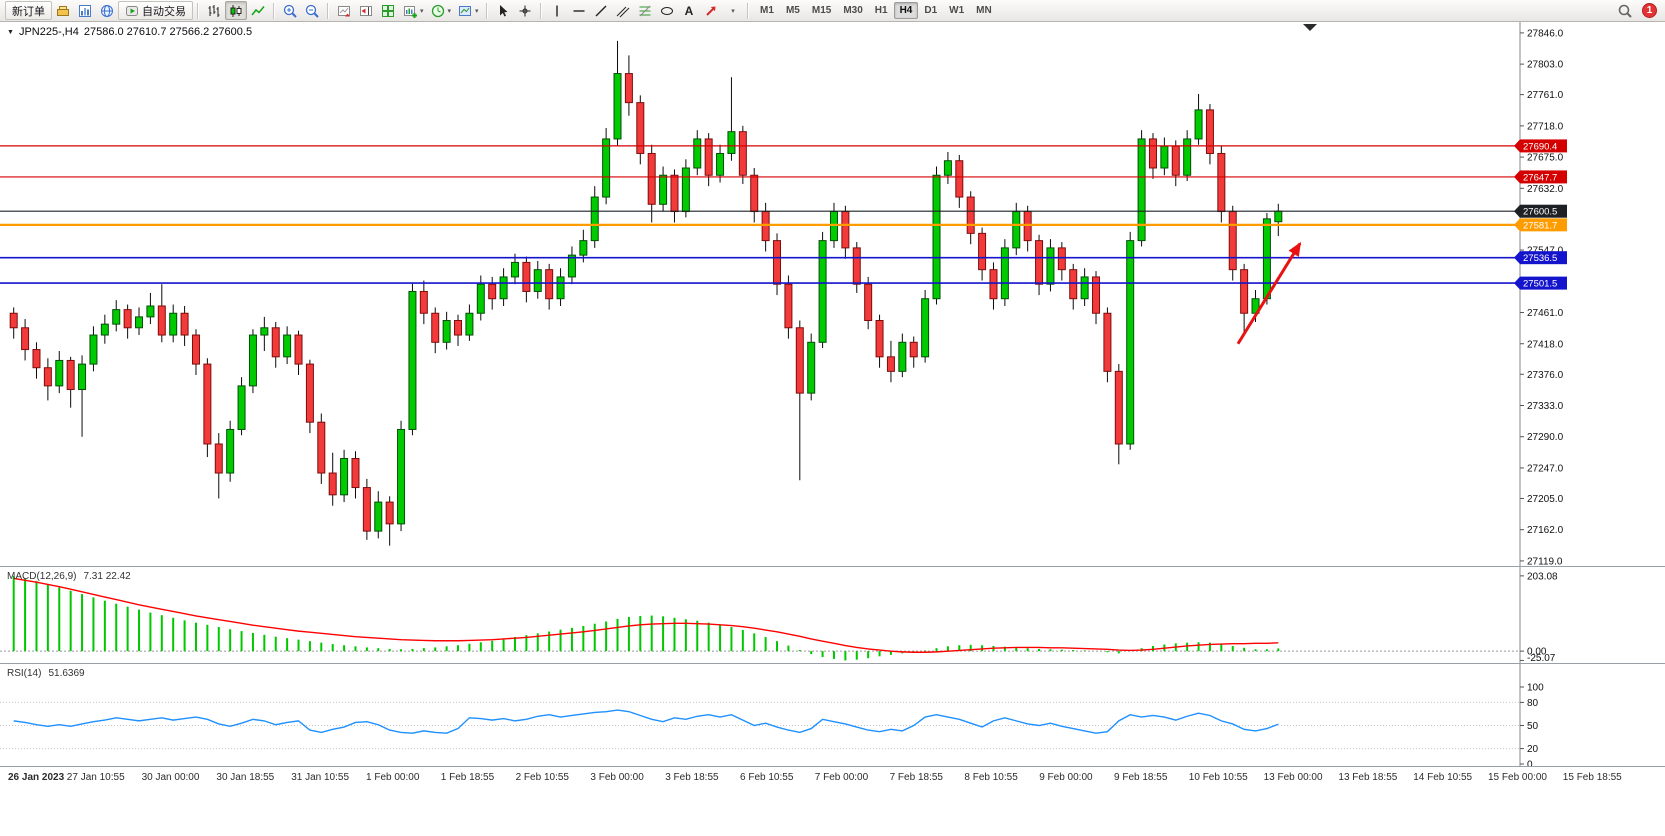 The width and height of the screenshot is (1665, 836). Describe the element at coordinates (164, 11) in the screenshot. I see `auto-trading-label: 自动交易` at that location.